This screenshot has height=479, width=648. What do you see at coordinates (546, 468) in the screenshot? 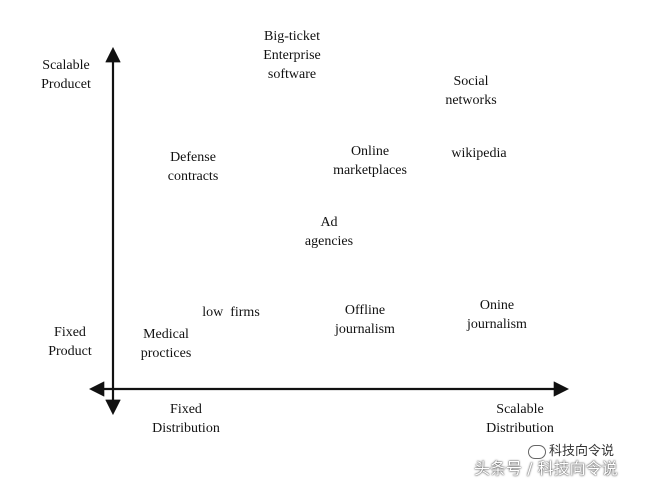
I see `watermark-source: 头条号 / 科技向令说` at bounding box center [546, 468].